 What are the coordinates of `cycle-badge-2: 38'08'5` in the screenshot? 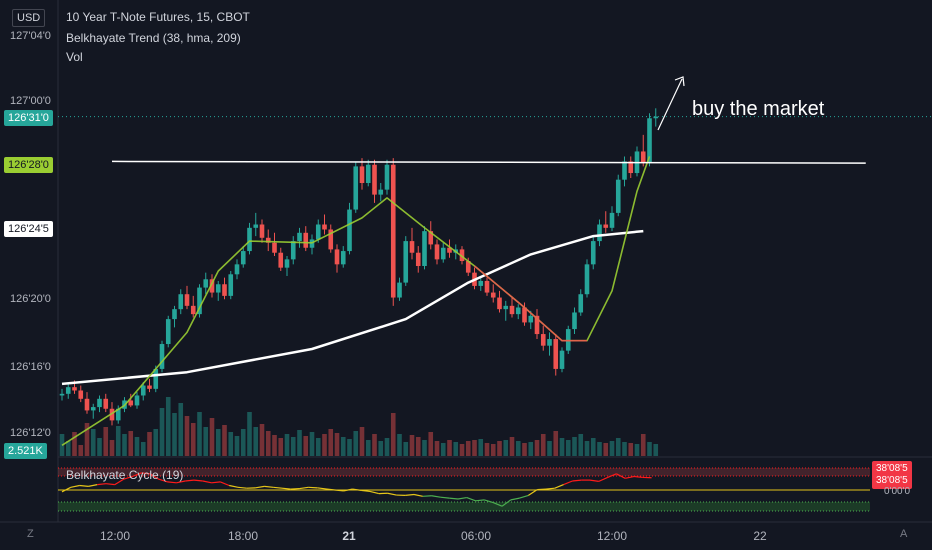 It's located at (892, 481).